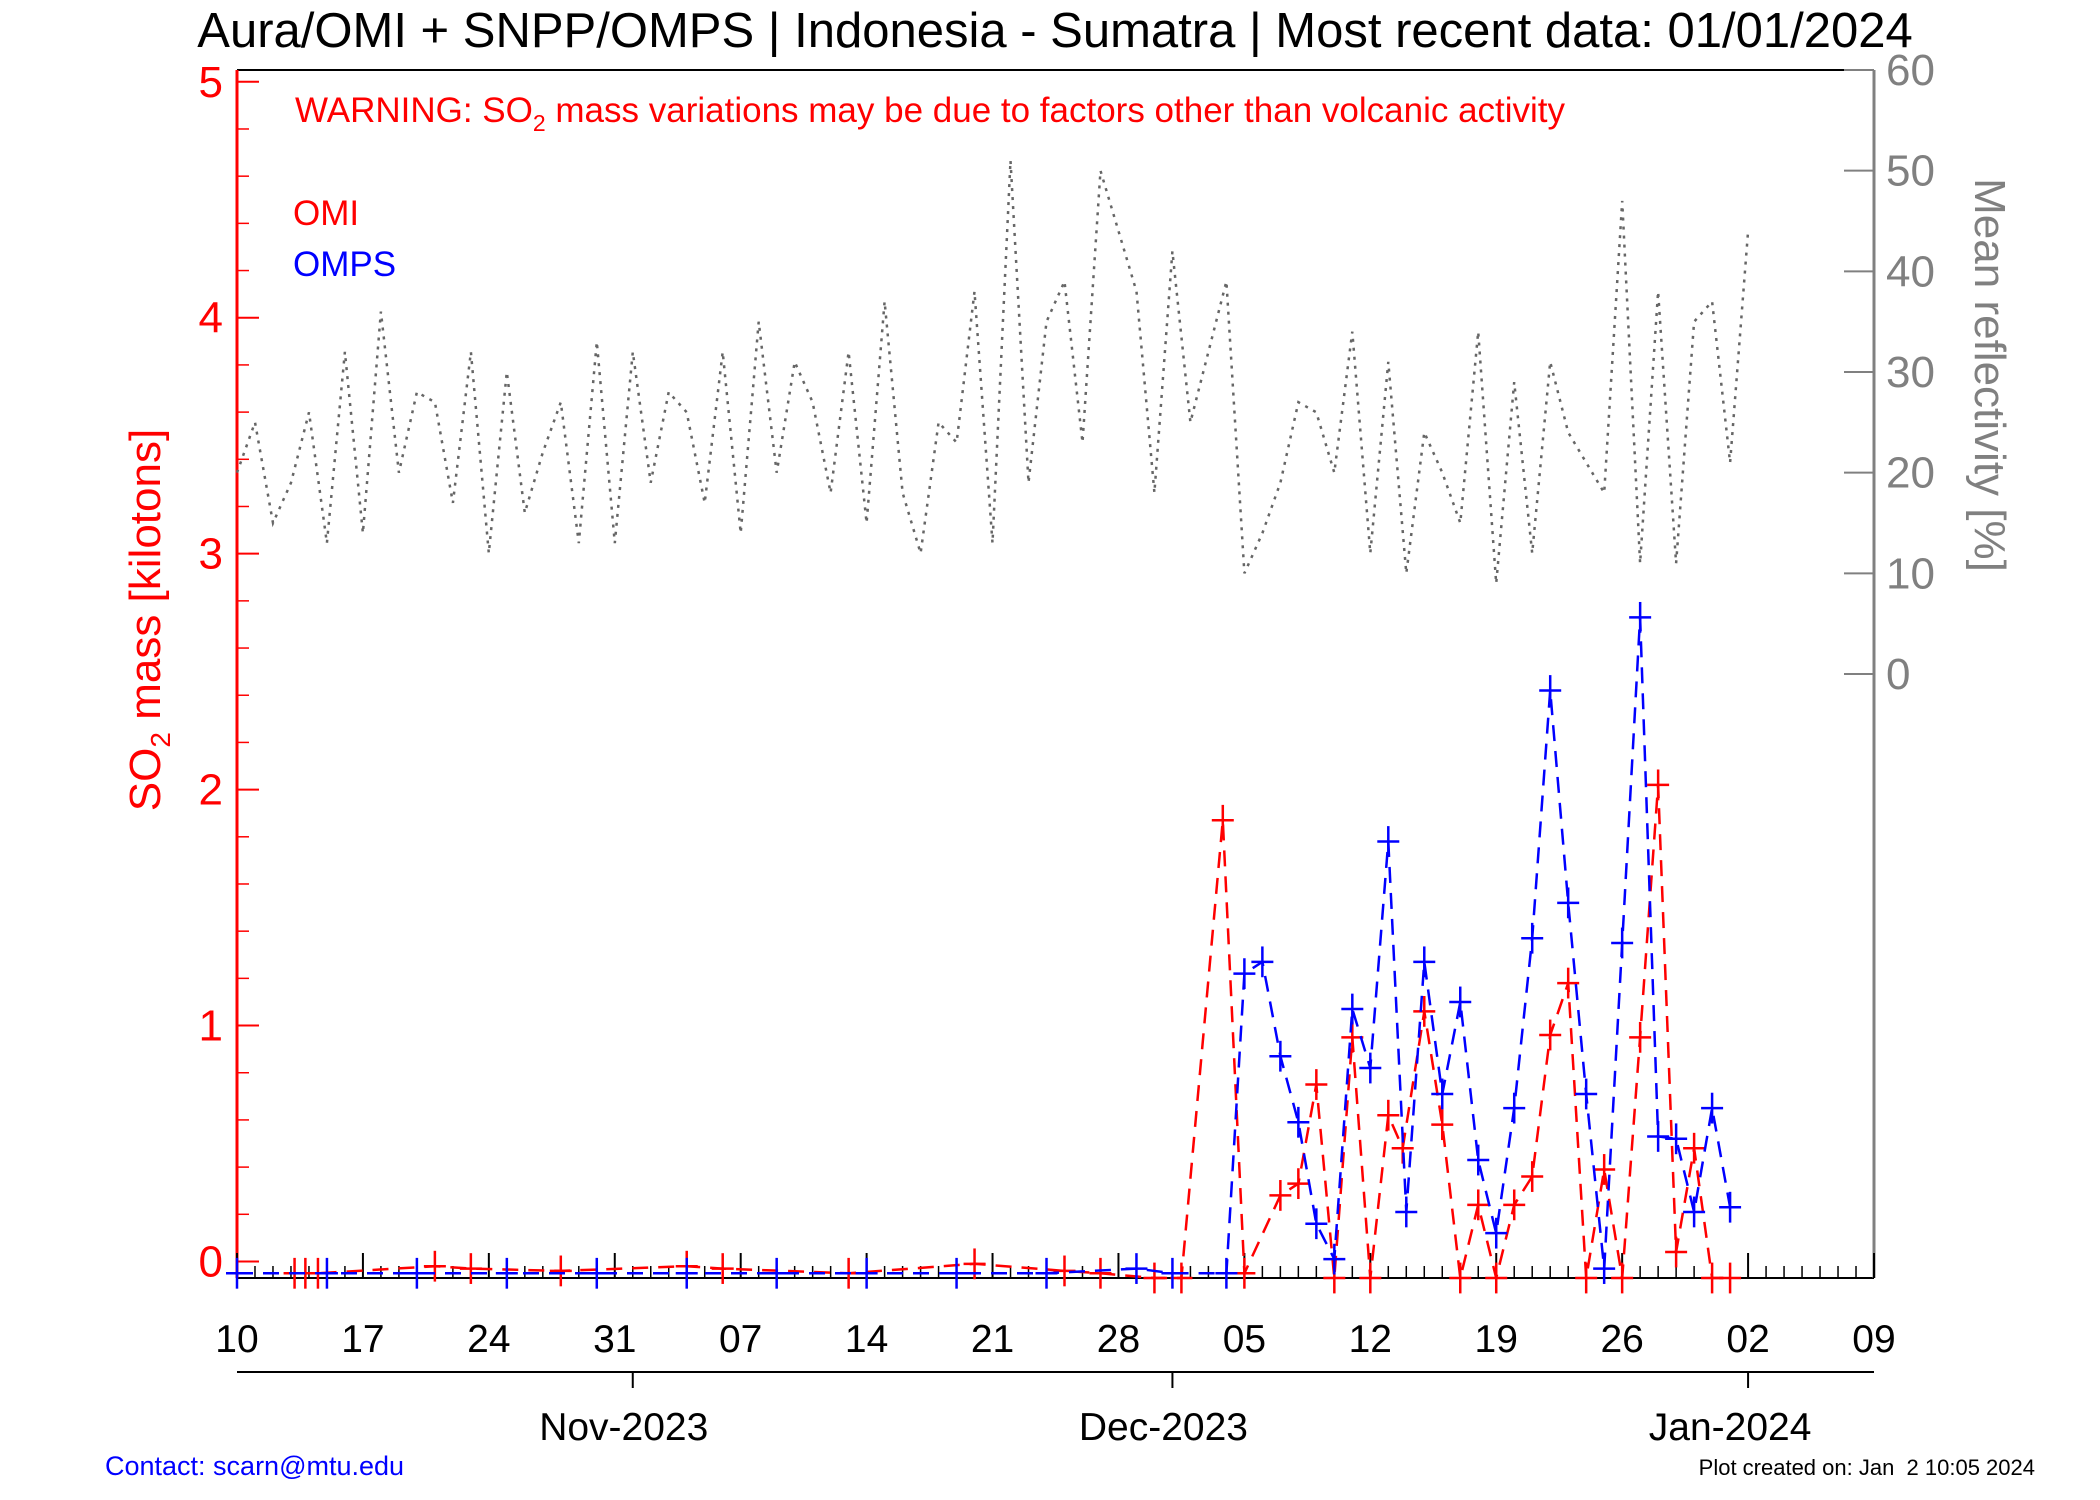 The height and width of the screenshot is (1500, 2100). I want to click on x-tick-label: 31, so click(614, 1339).